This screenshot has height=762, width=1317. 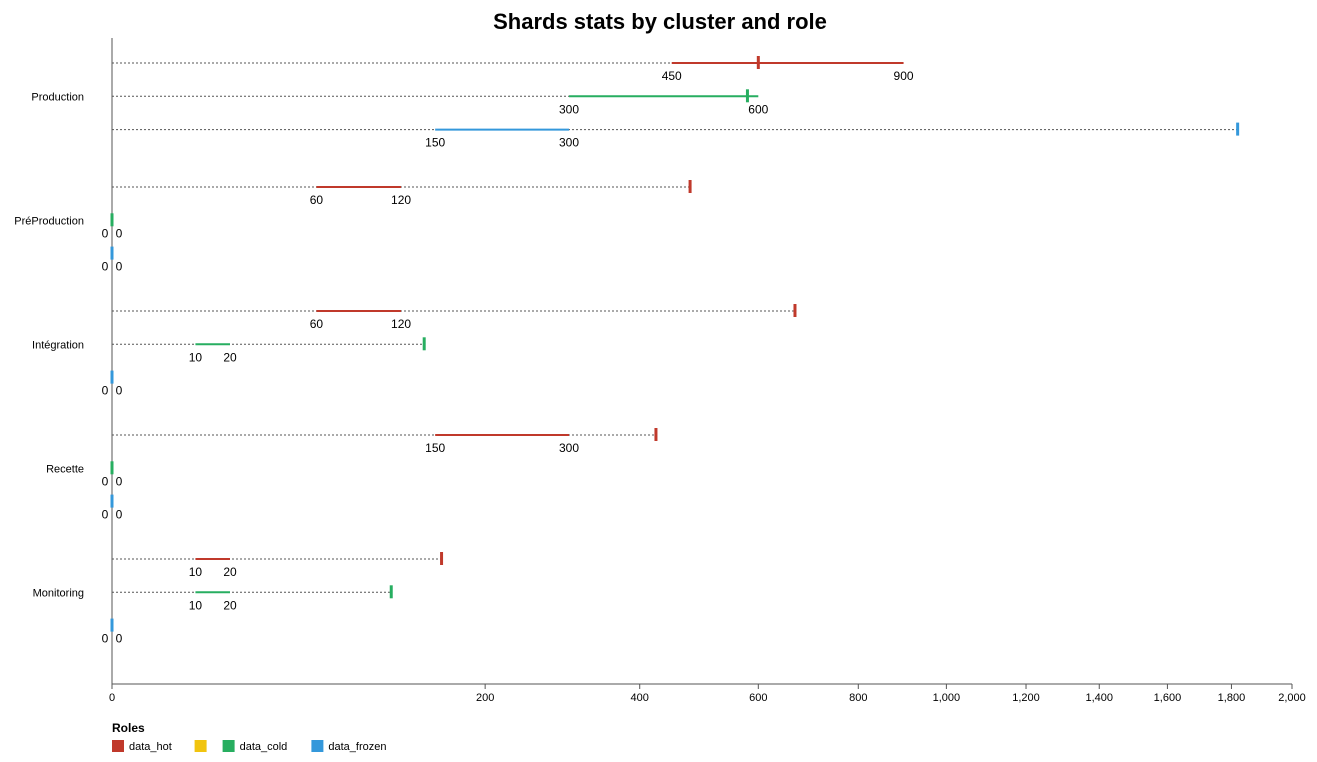 What do you see at coordinates (947, 698) in the screenshot?
I see `x-tick-label: 1,000` at bounding box center [947, 698].